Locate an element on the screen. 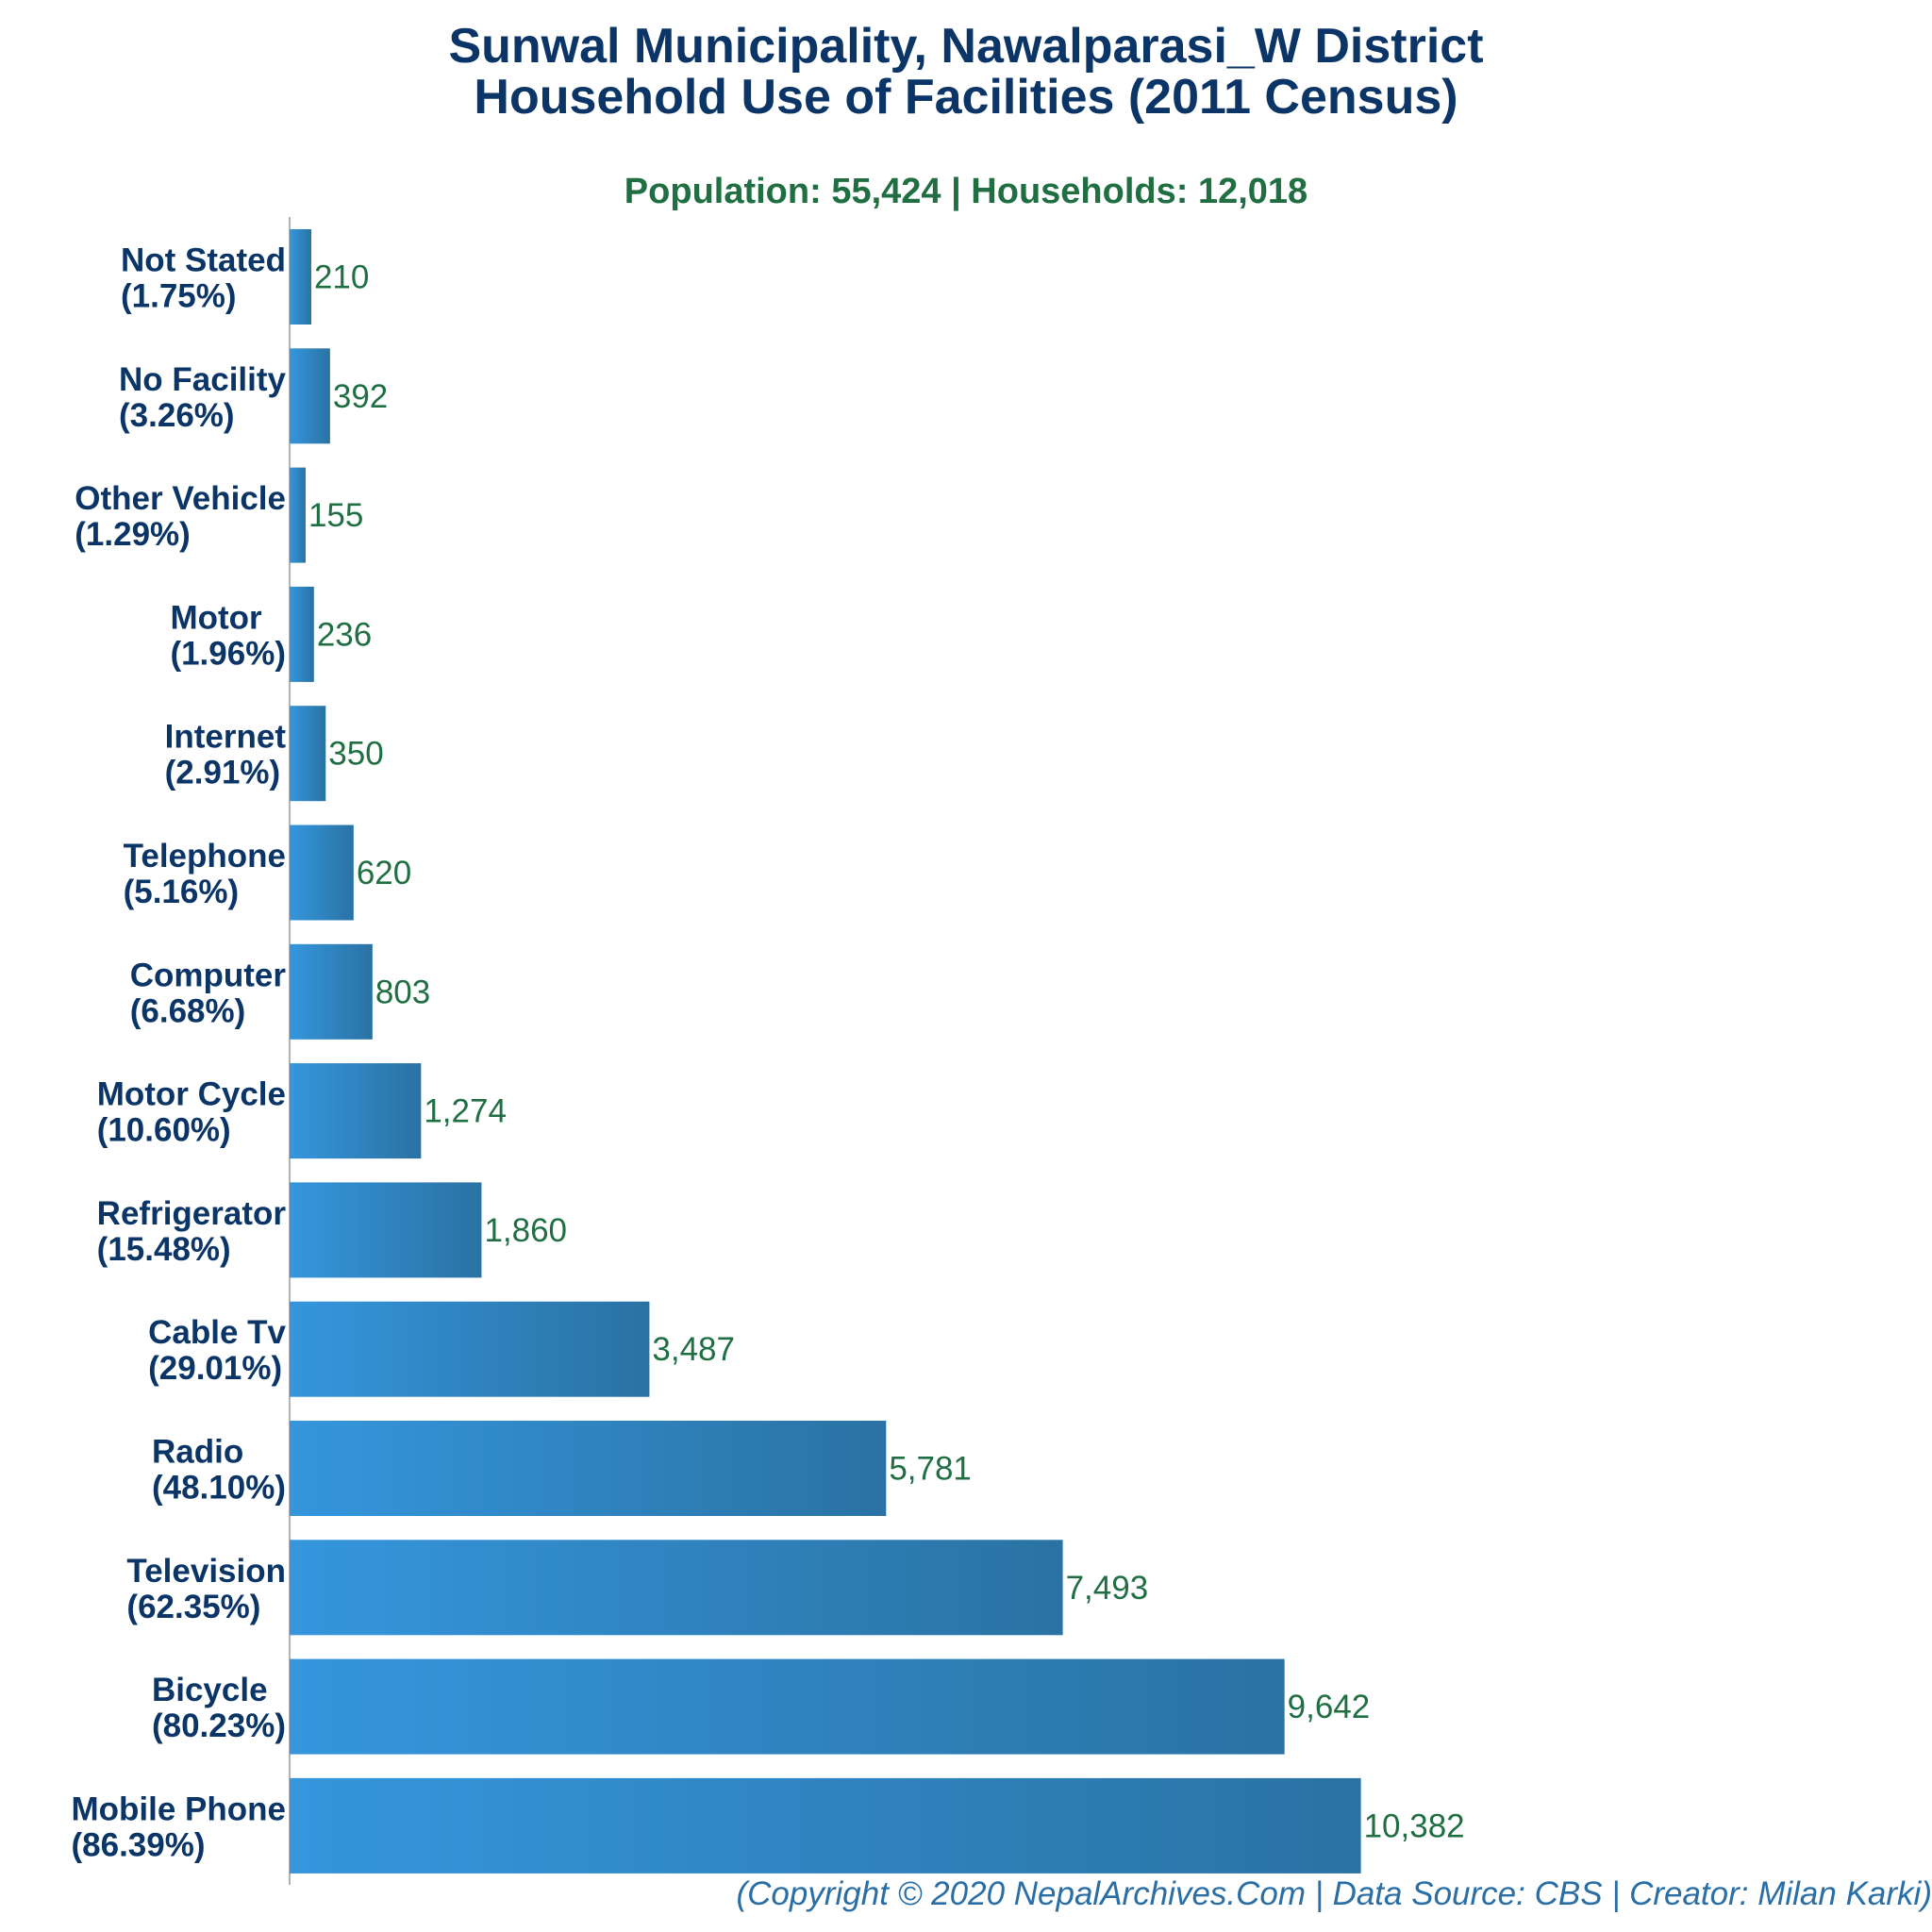 The width and height of the screenshot is (1932, 1932). value-label: 5,781 is located at coordinates (931, 1469).